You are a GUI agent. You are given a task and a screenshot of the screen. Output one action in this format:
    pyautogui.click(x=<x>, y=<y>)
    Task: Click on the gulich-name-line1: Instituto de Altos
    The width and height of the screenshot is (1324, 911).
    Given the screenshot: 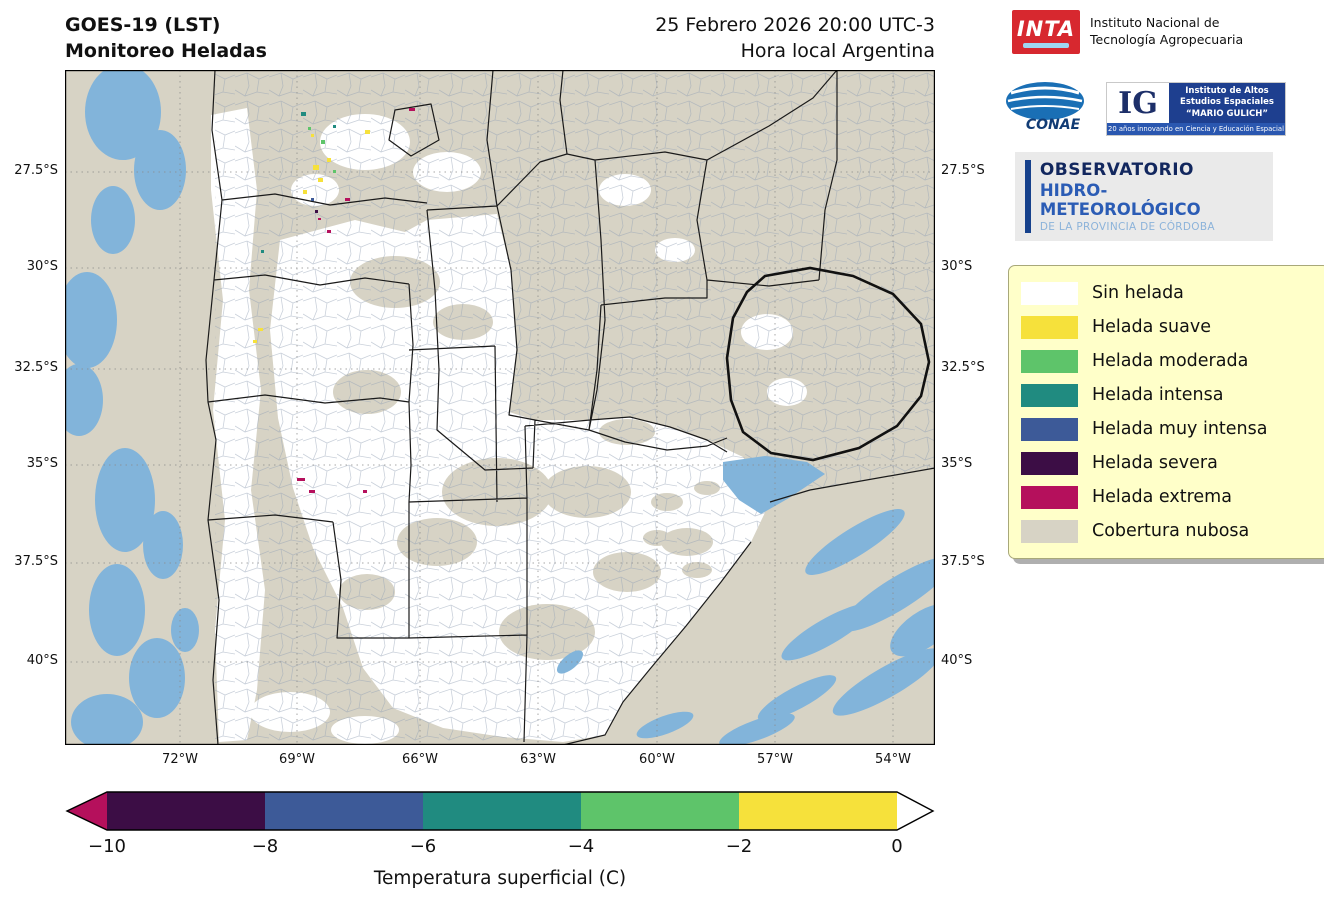 What is the action you would take?
    pyautogui.click(x=1227, y=91)
    